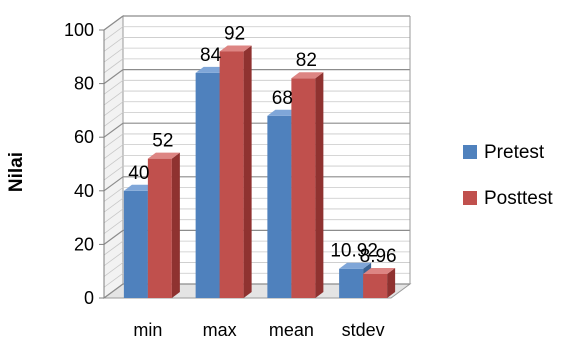 The image size is (574, 345). What do you see at coordinates (279, 206) in the screenshot?
I see `bar-pretest-mean` at bounding box center [279, 206].